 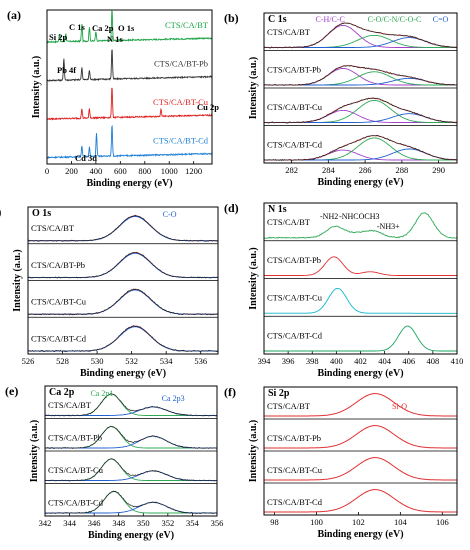 I want to click on x-tick-label: 528, so click(x=62, y=361).